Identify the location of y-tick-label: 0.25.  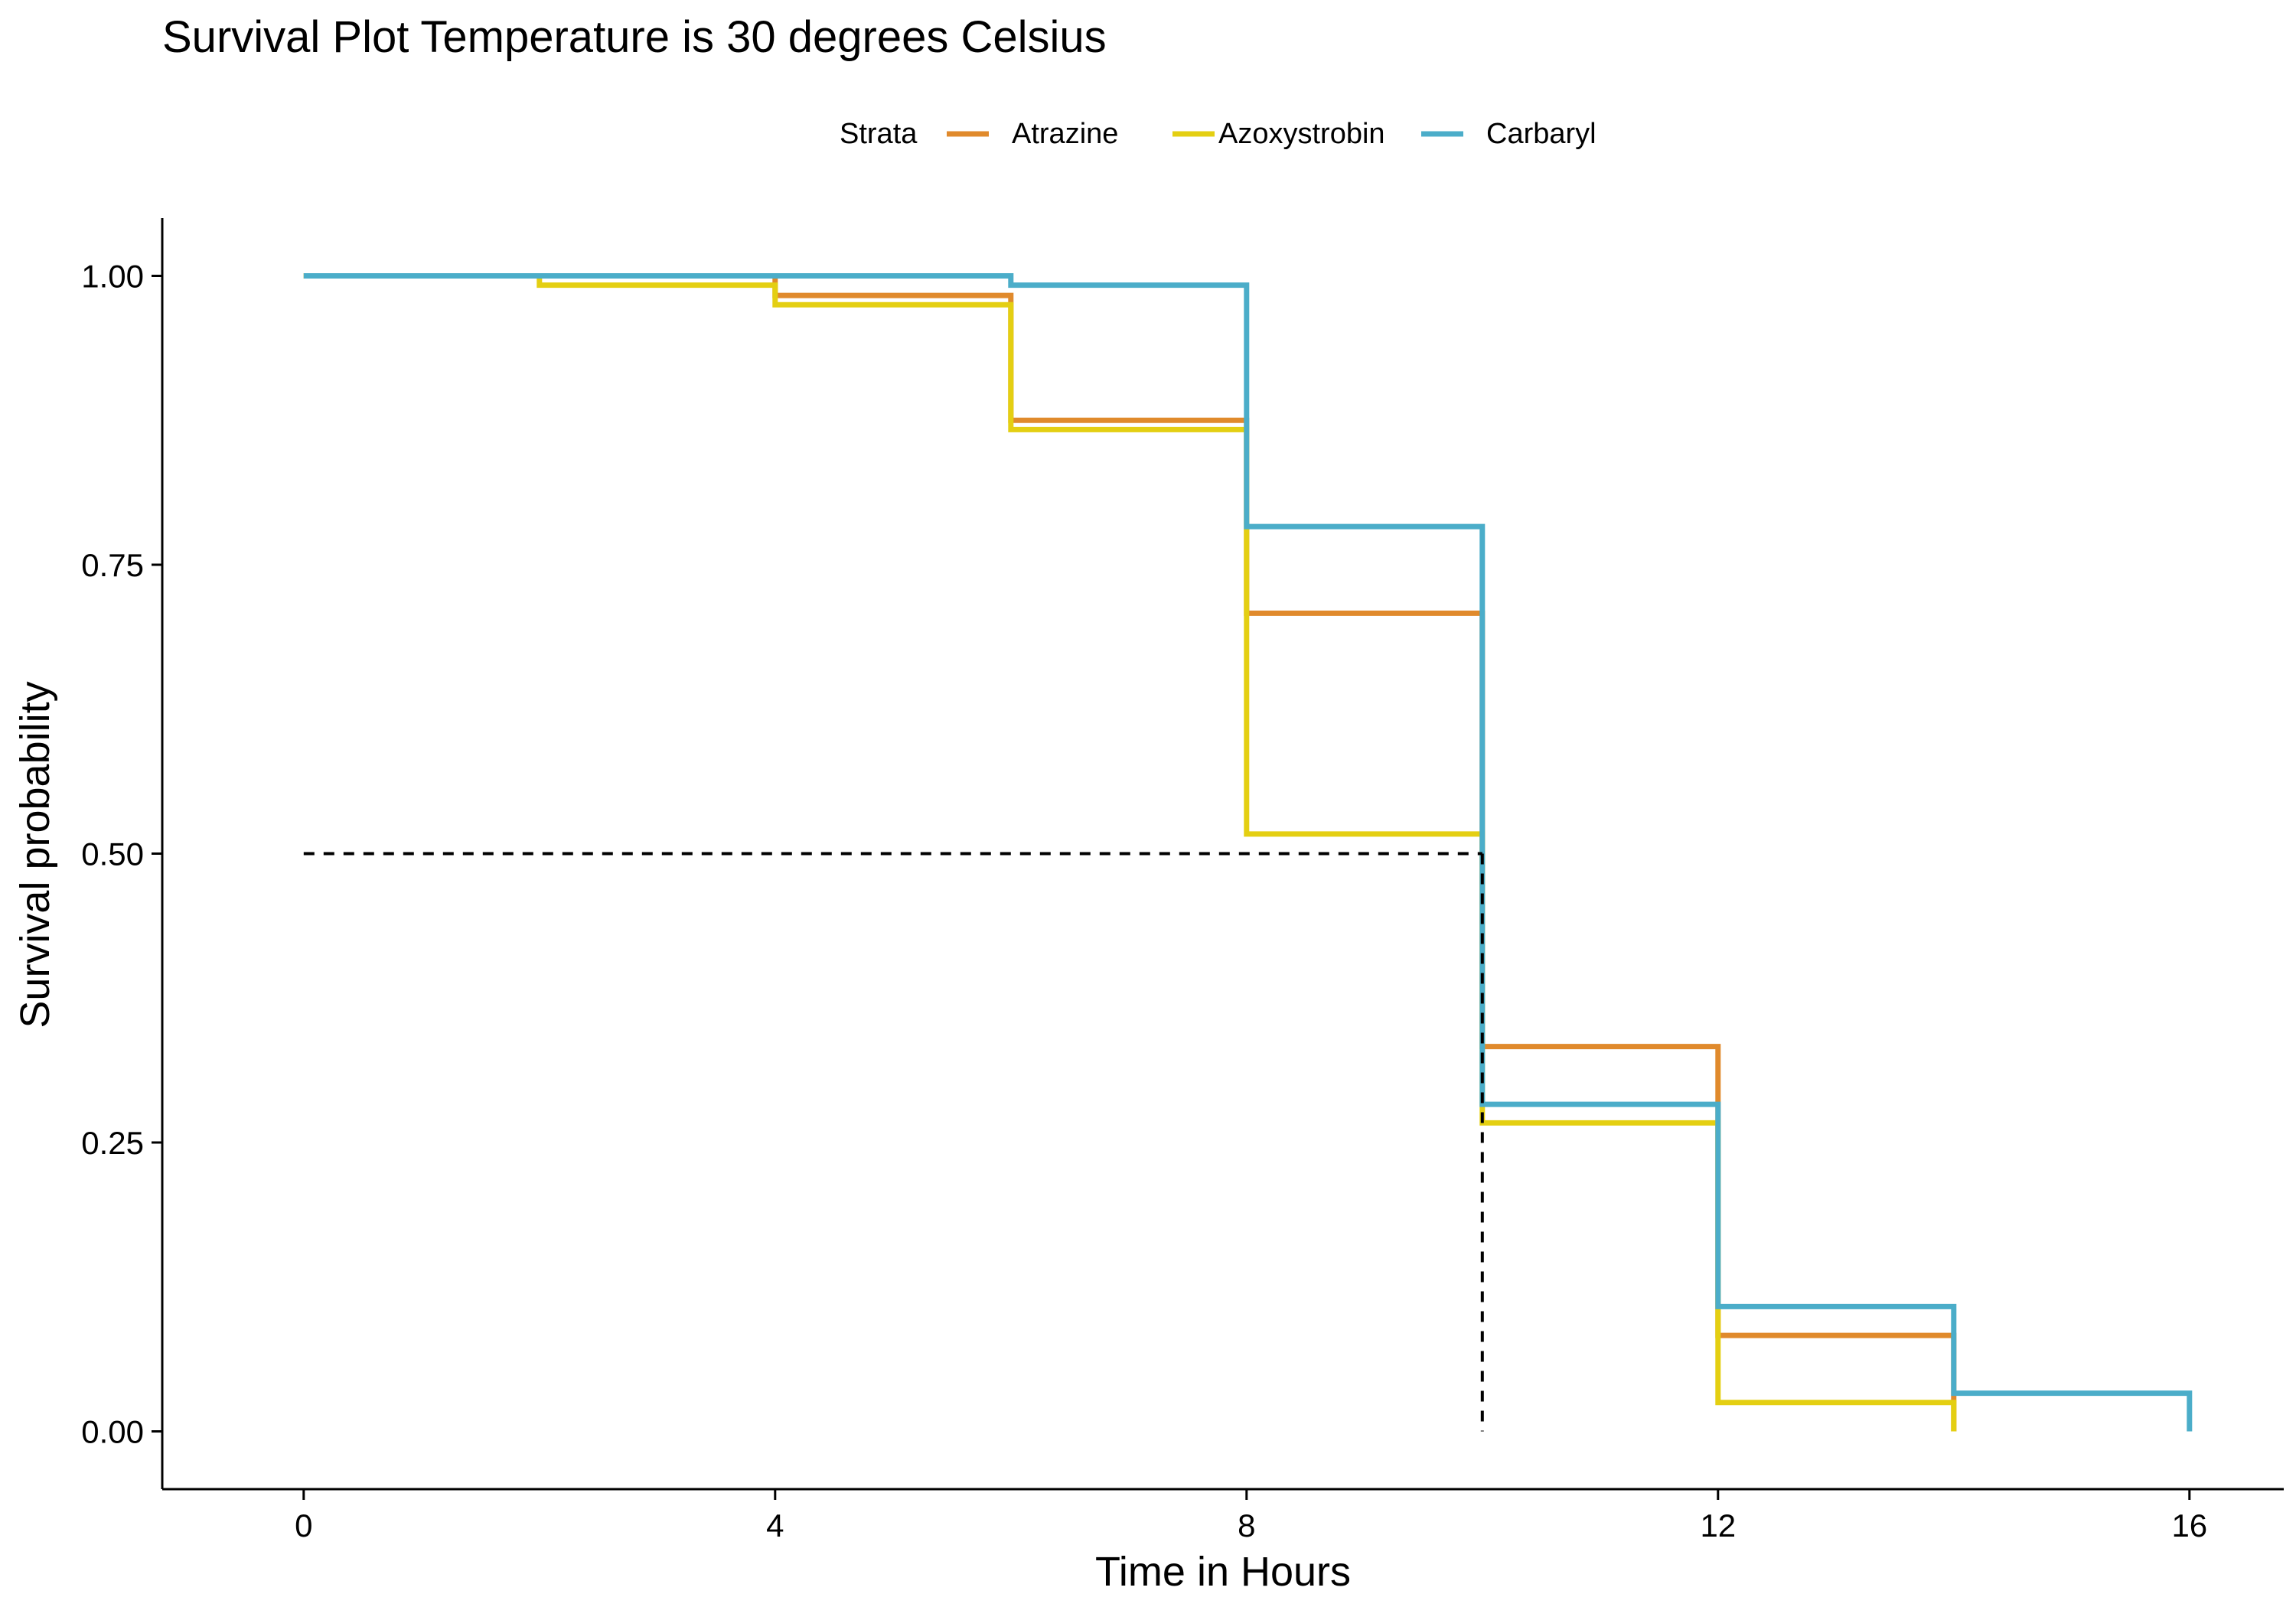
(112, 1143).